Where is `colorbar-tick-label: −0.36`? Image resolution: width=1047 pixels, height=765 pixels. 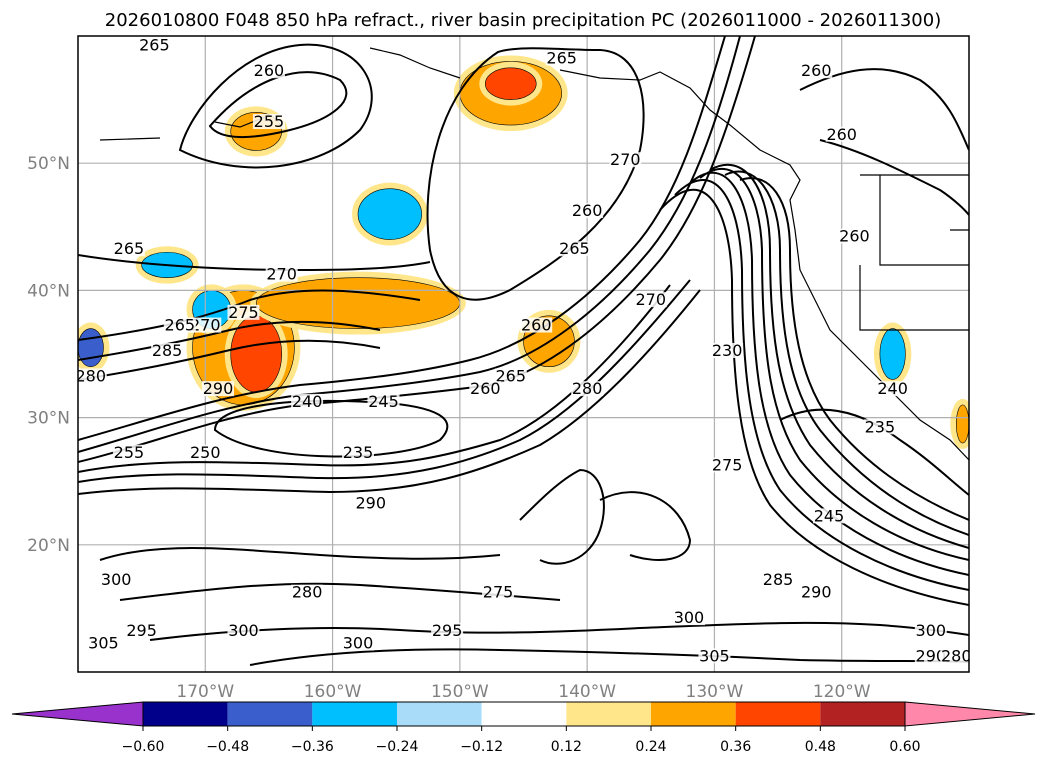 colorbar-tick-label: −0.36 is located at coordinates (312, 747).